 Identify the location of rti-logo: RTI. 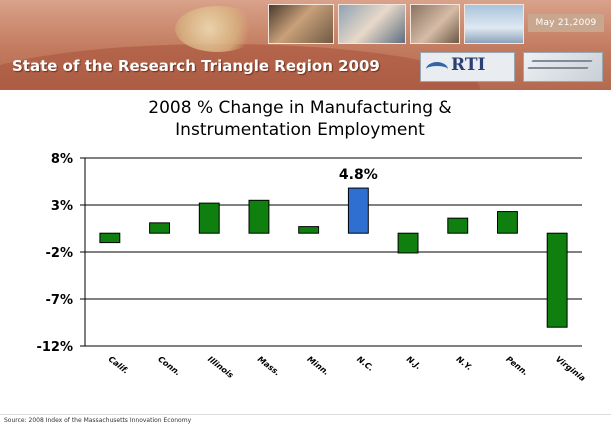
(467, 67).